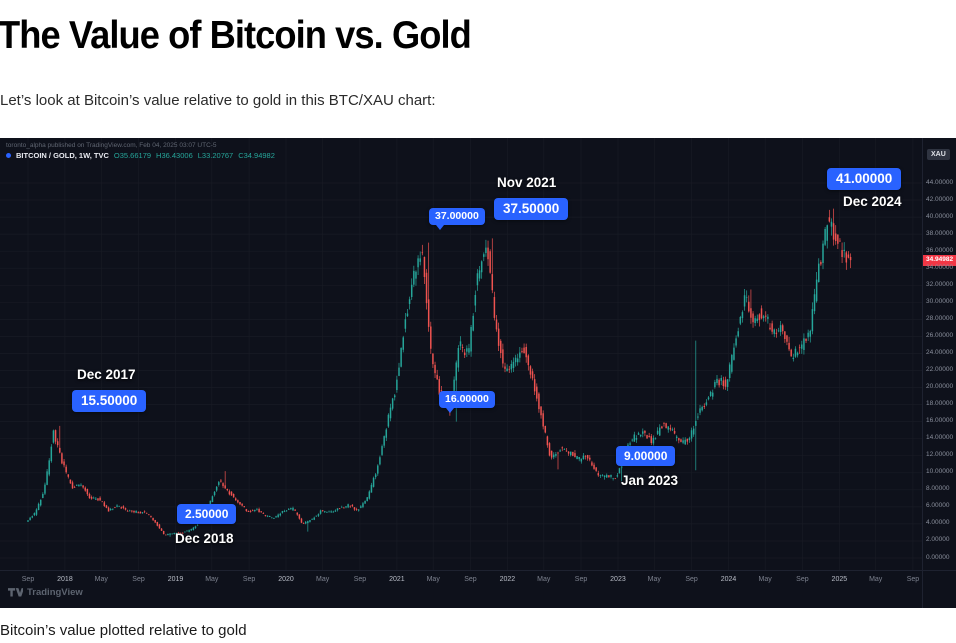  What do you see at coordinates (940, 284) in the screenshot?
I see `price-tick-label: 32.00000` at bounding box center [940, 284].